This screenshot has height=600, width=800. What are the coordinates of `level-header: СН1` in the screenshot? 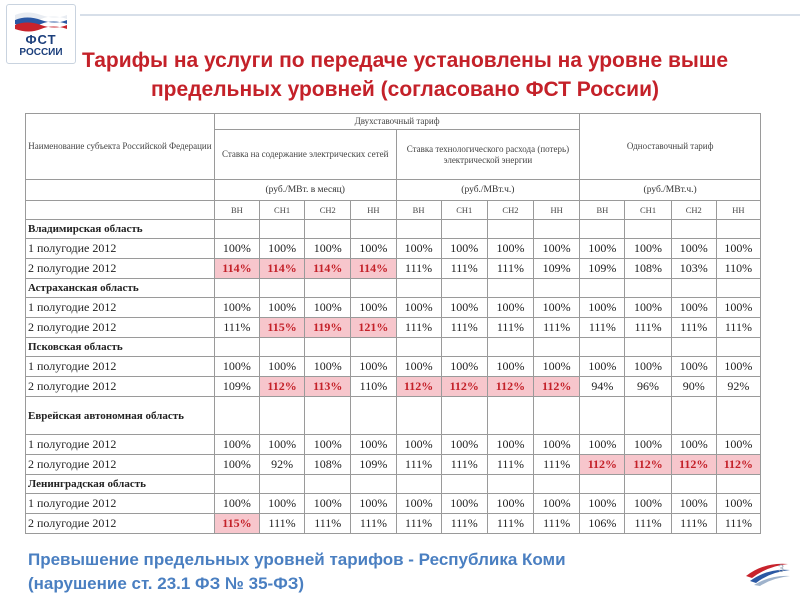 It's located at (282, 210).